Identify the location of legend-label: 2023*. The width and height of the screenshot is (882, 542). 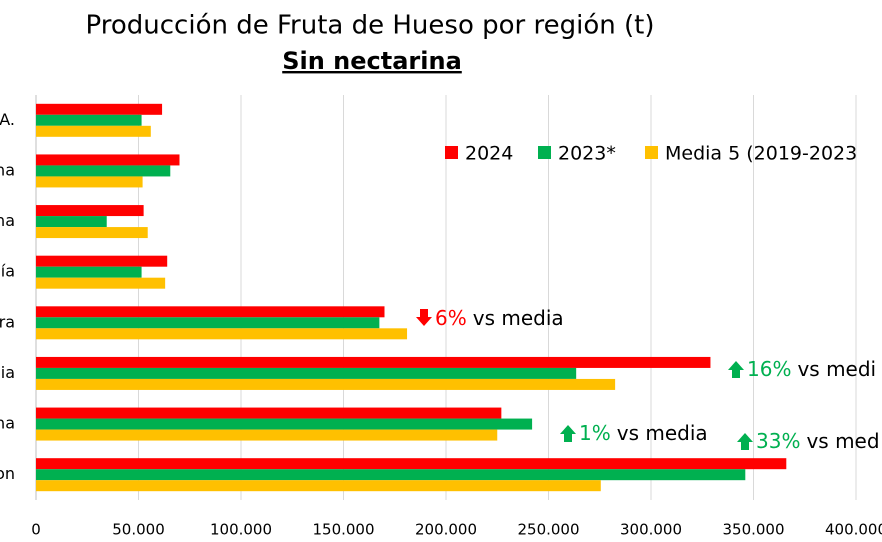
(587, 154).